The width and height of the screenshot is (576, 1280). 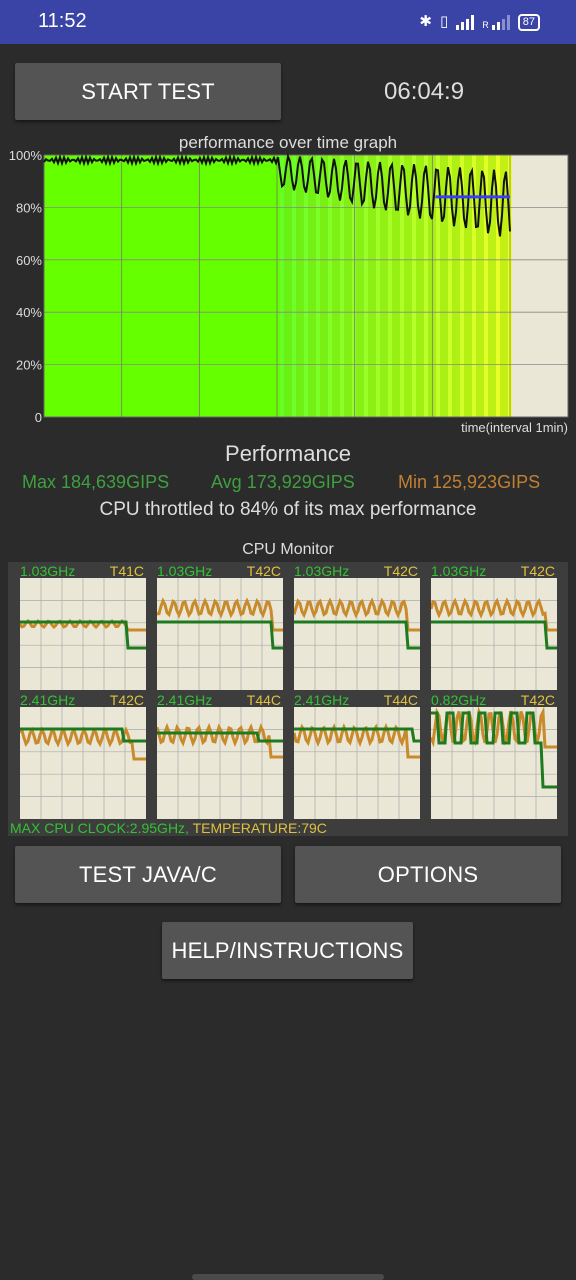 I want to click on y-tick-label: 60%, so click(x=29, y=260).